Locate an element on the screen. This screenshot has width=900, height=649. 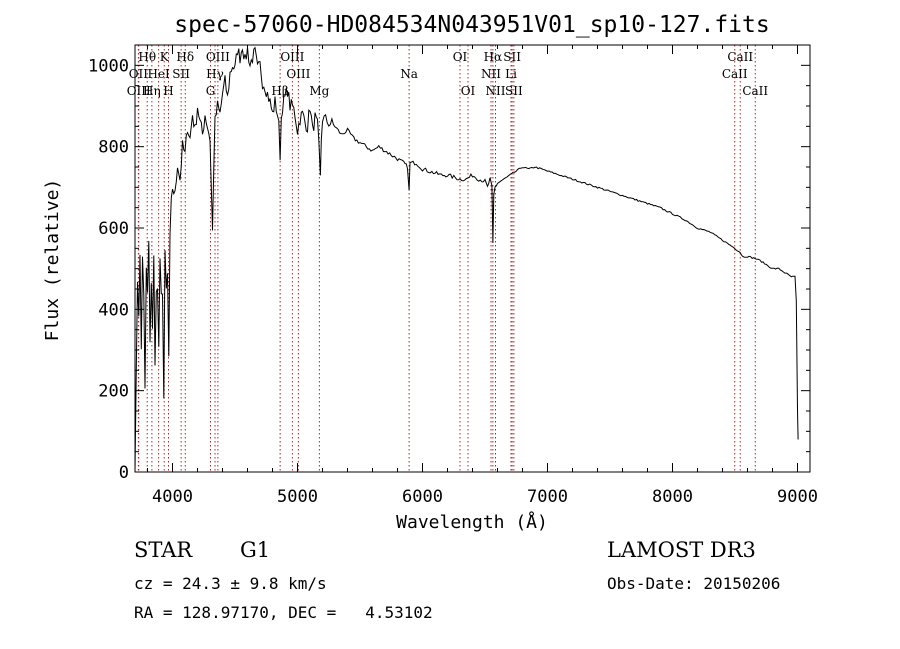
spectral-line-label-12: OIII is located at coordinates (292, 57).